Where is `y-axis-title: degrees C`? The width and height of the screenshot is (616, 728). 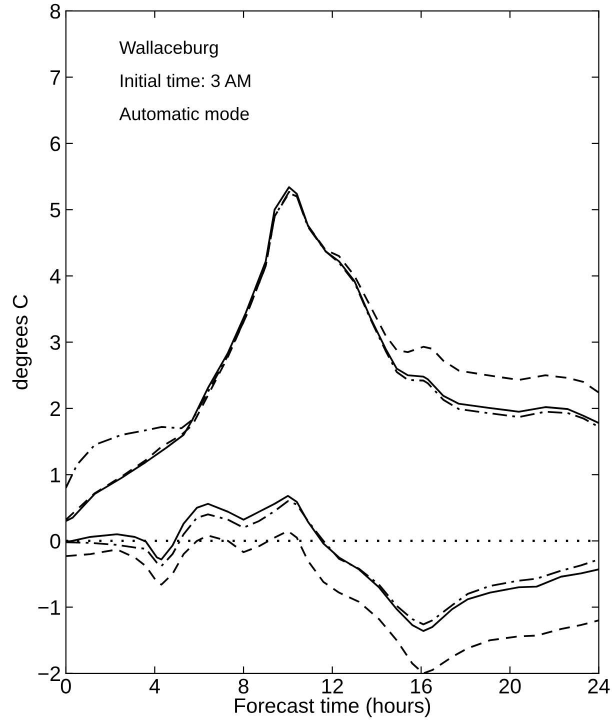
y-axis-title: degrees C is located at coordinates (22, 342).